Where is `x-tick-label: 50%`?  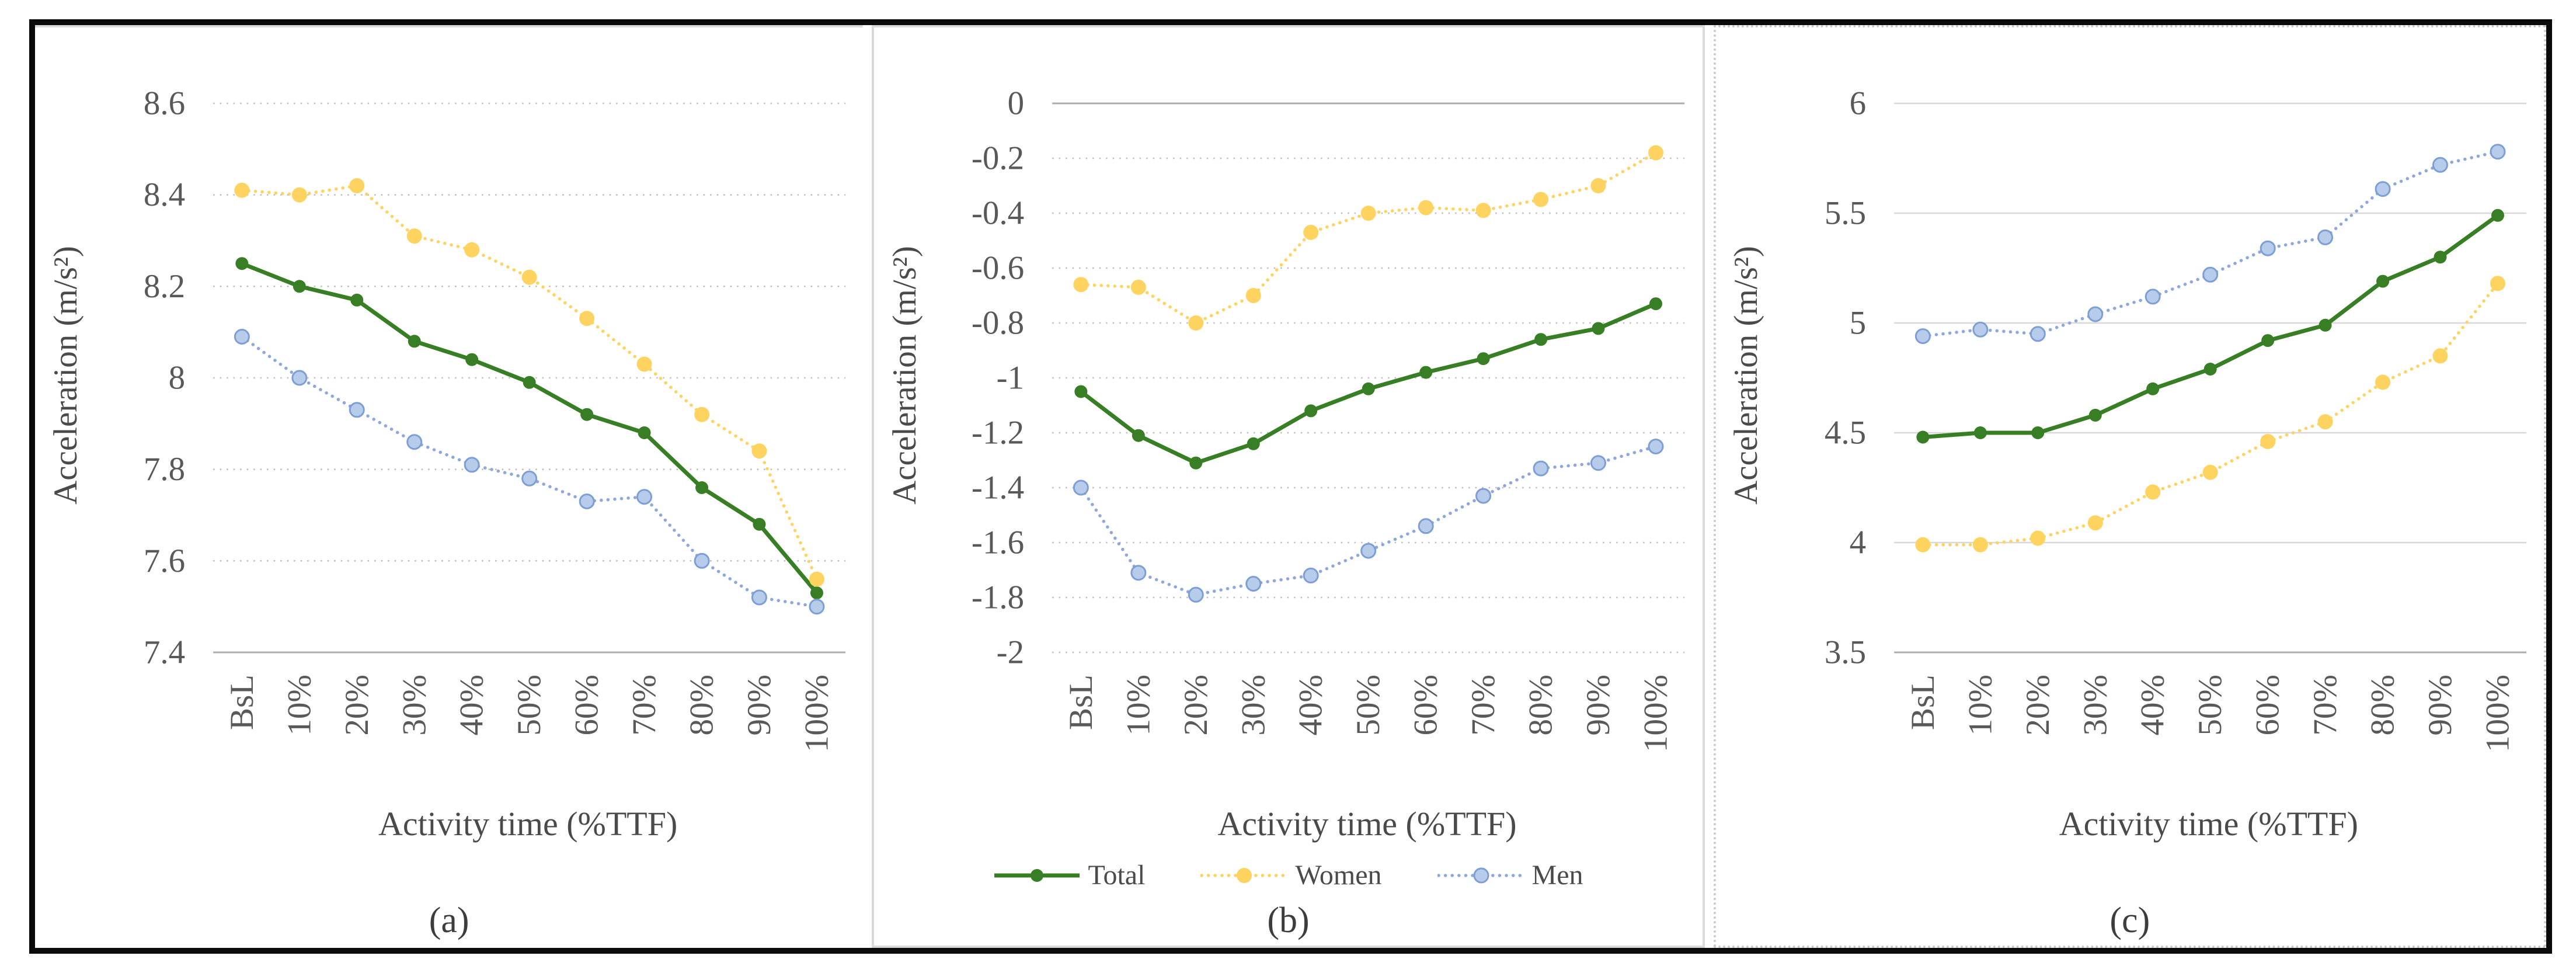 x-tick-label: 50% is located at coordinates (529, 705).